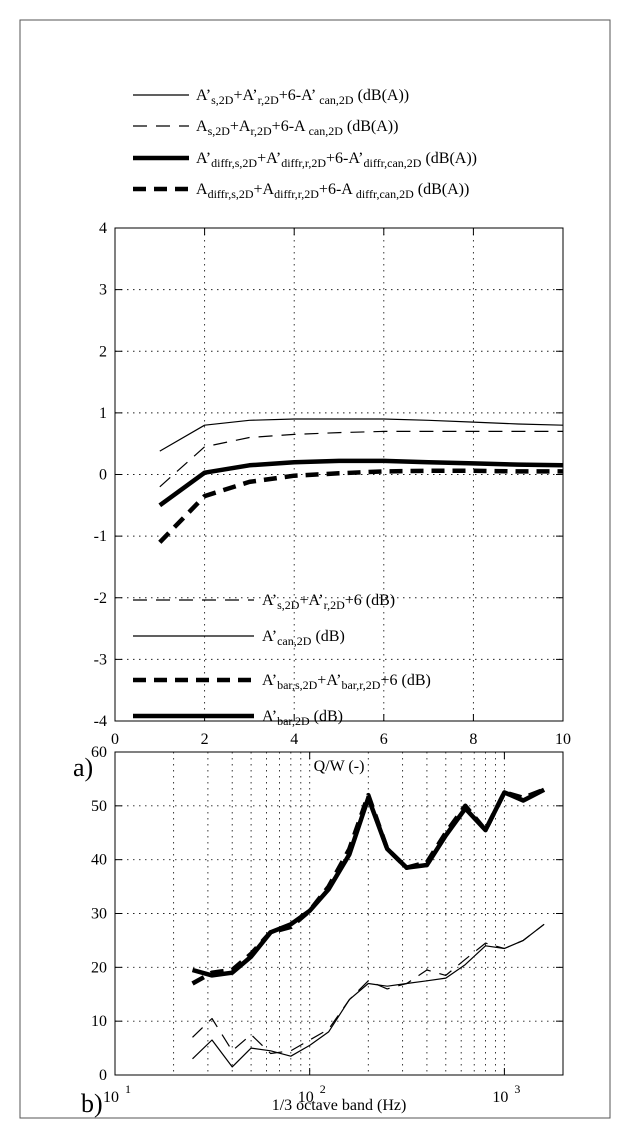  I want to click on y-tick-label: 10, so click(99, 1021).